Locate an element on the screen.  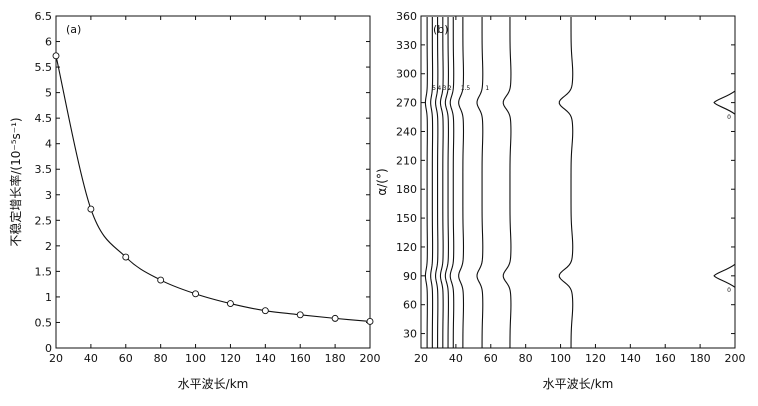
panel-a-x-tick-label: 60 is located at coordinates (126, 358).